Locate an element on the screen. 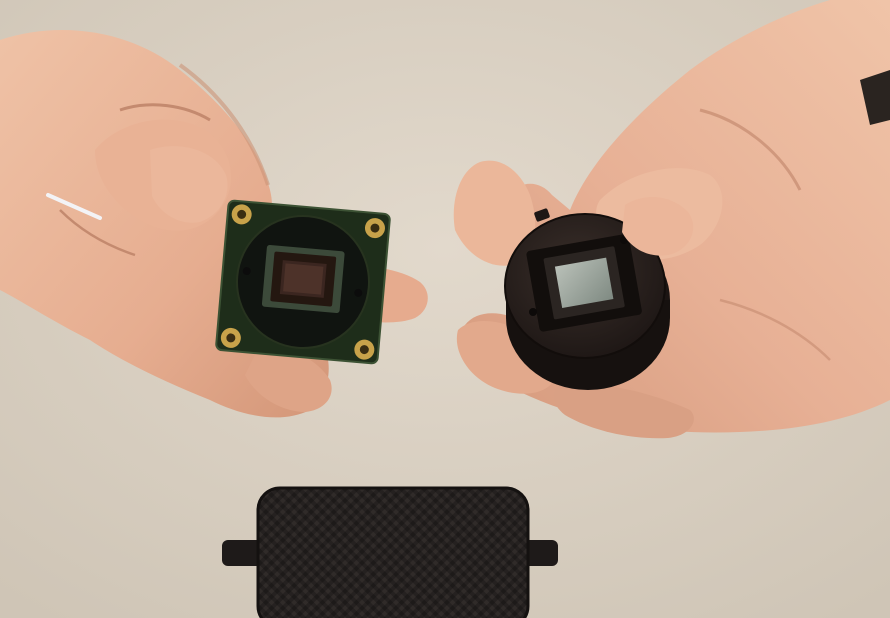  left-thumb is located at coordinates (189, 184).